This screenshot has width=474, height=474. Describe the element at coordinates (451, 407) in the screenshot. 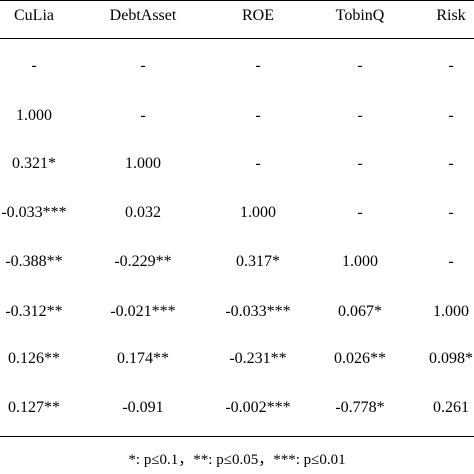

I see `table-cell: 0.261` at that location.